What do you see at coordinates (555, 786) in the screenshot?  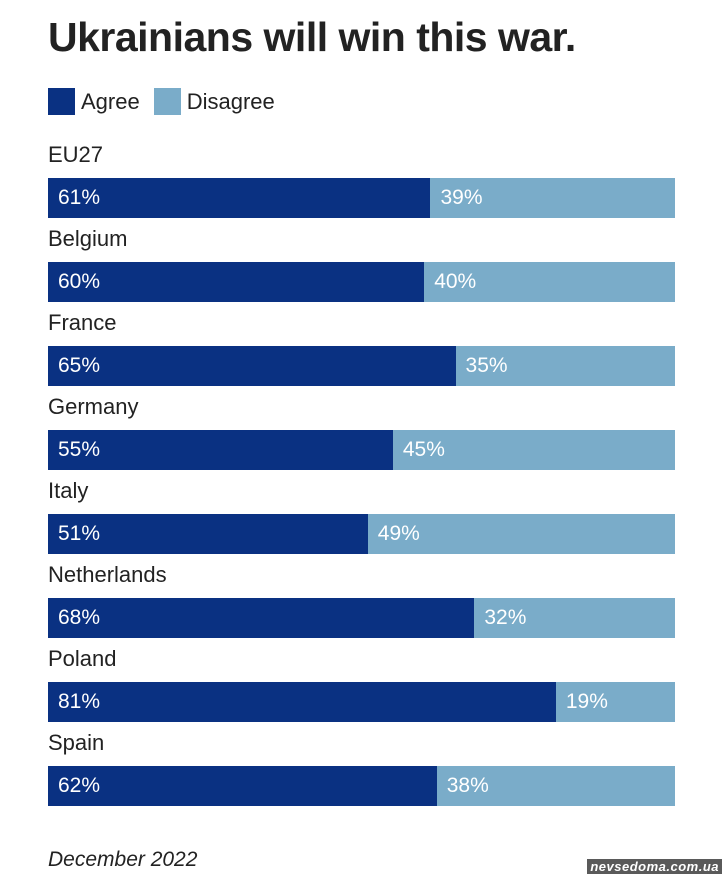 I see `bar-disagree: 38%` at bounding box center [555, 786].